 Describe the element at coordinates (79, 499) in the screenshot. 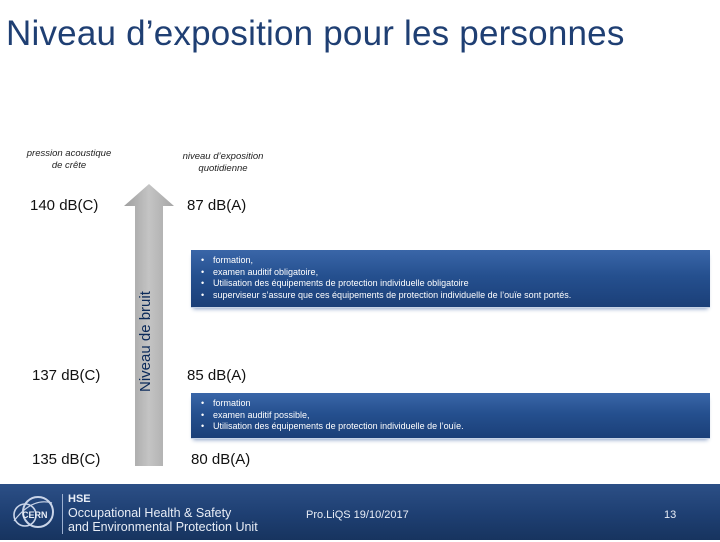

I see `hse-title: HSE` at that location.